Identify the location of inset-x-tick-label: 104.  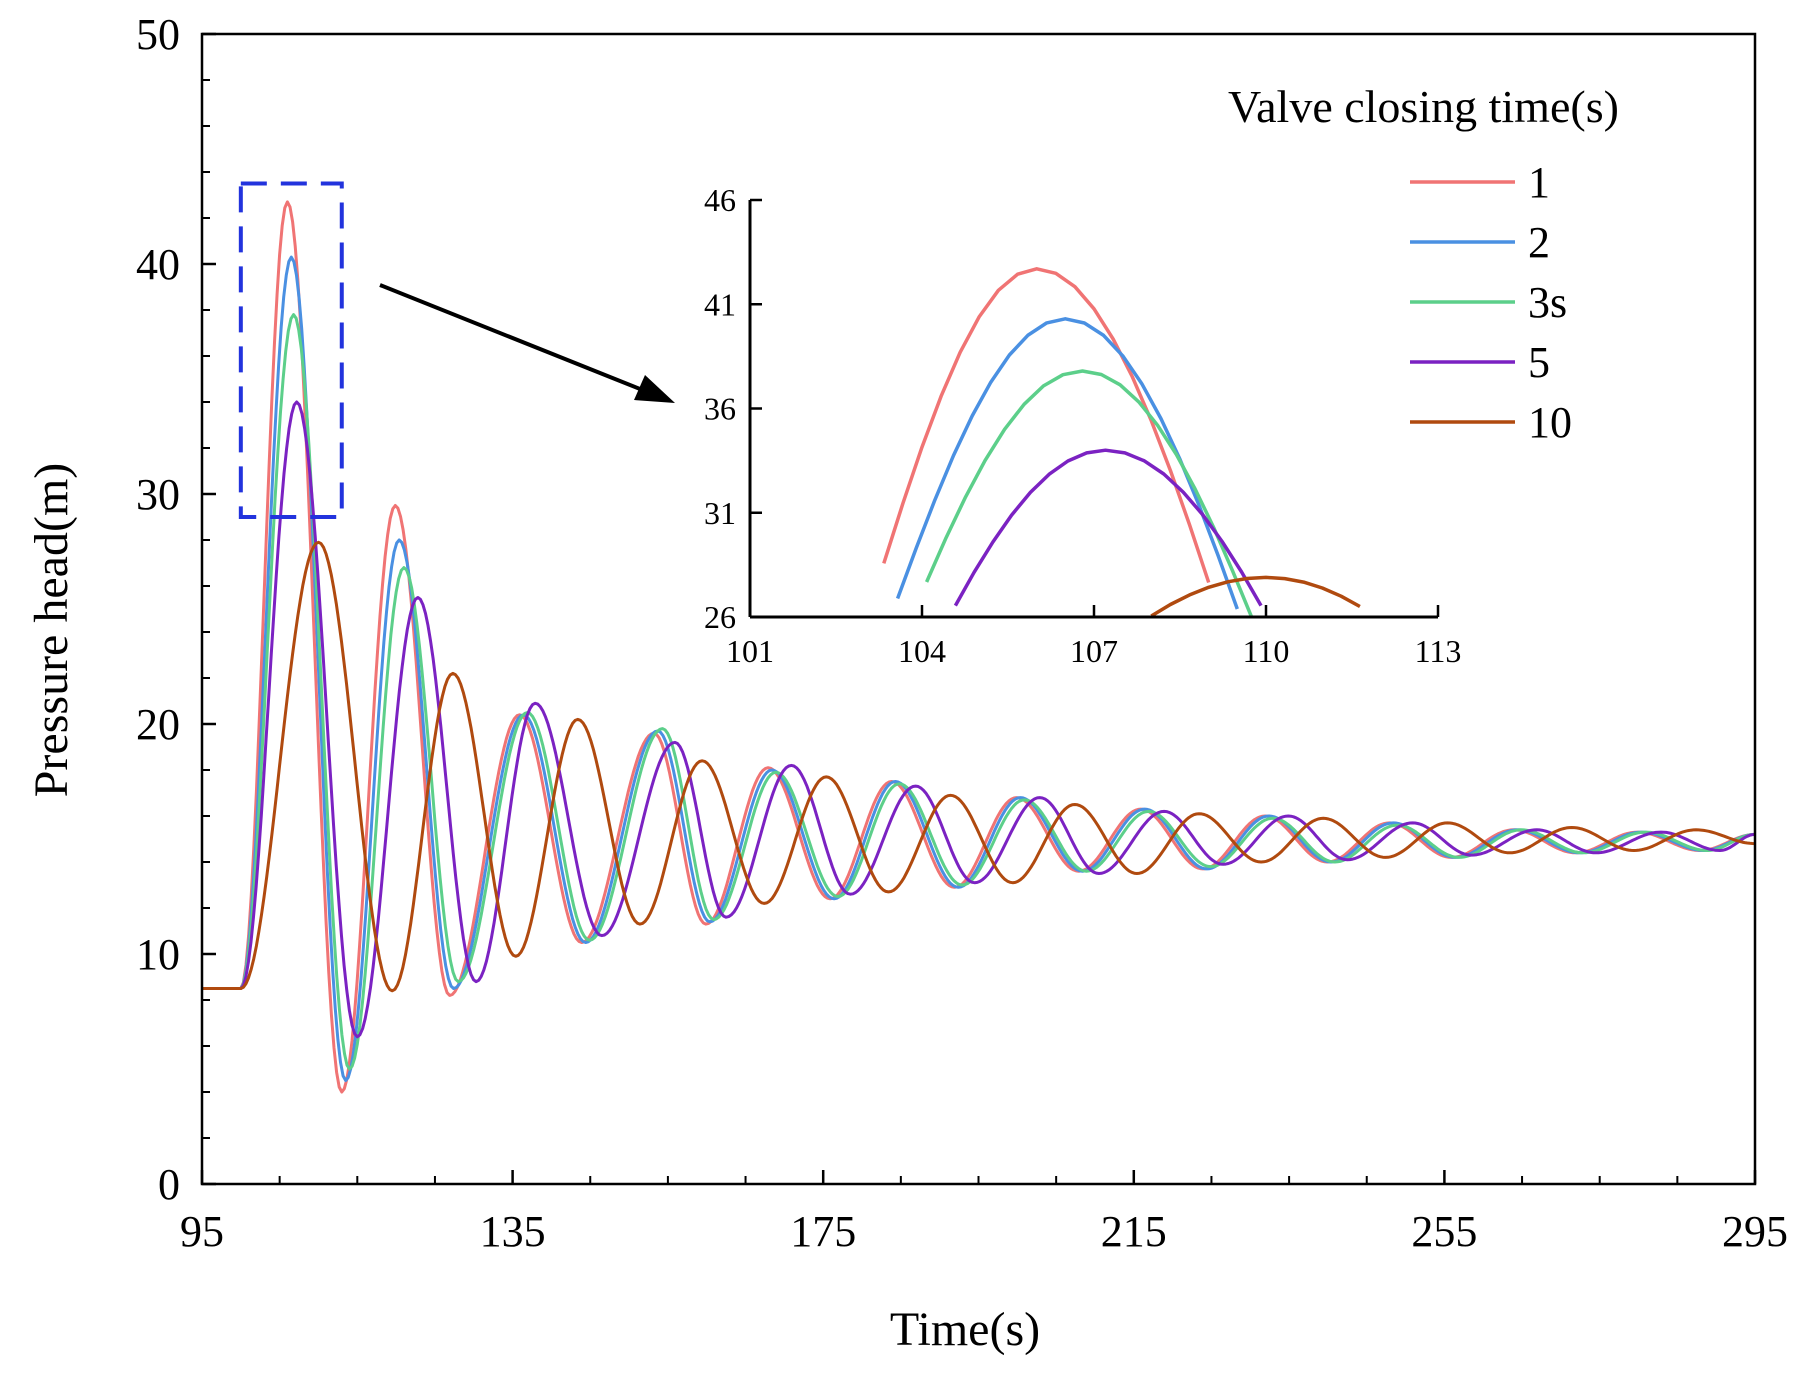
(922, 651).